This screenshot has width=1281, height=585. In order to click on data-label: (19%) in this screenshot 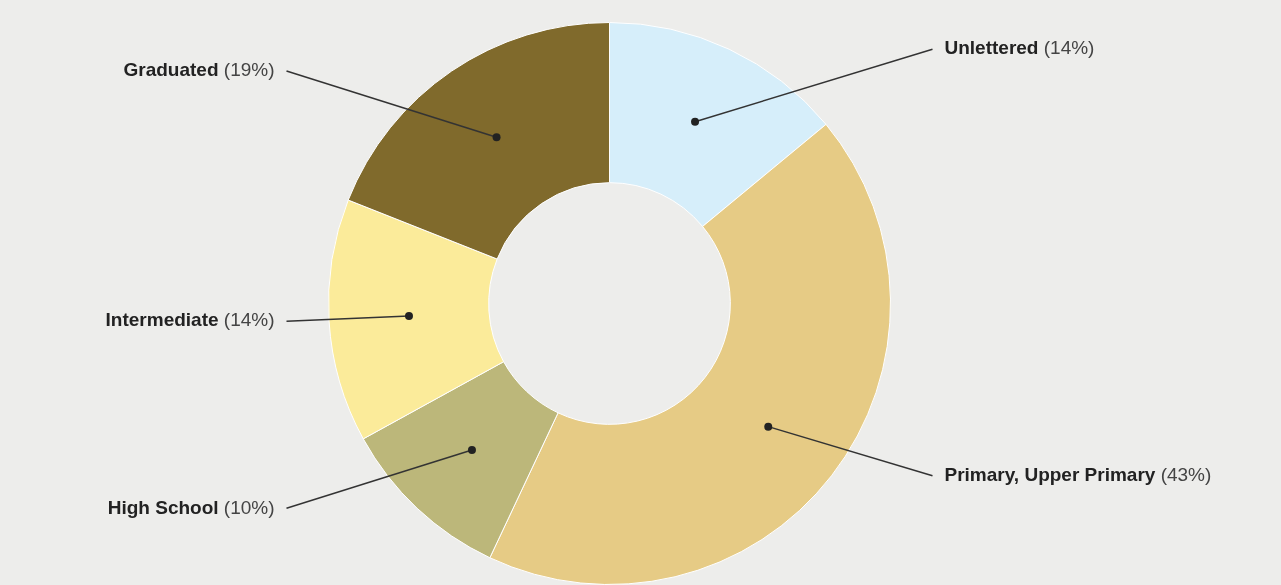, I will do `click(249, 70)`.